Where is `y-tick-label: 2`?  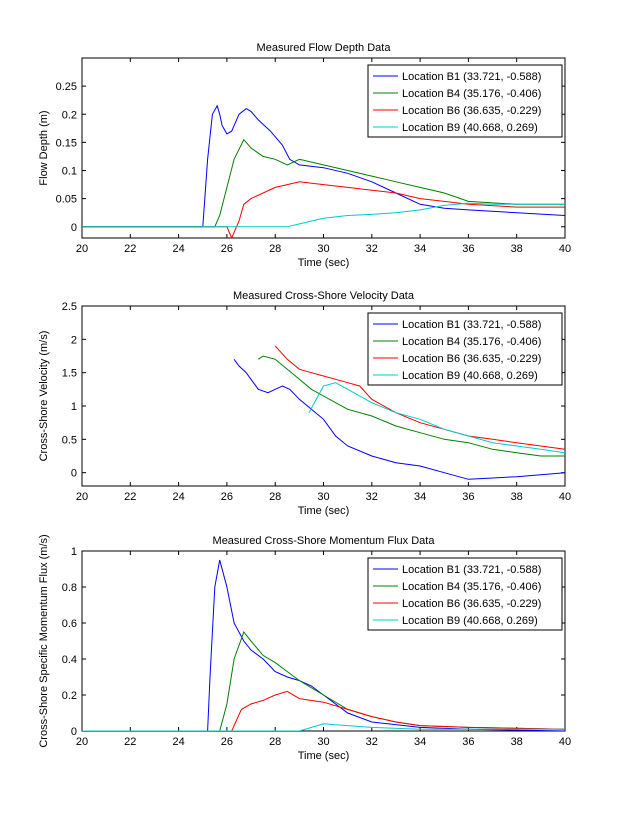
y-tick-label: 2 is located at coordinates (74, 340).